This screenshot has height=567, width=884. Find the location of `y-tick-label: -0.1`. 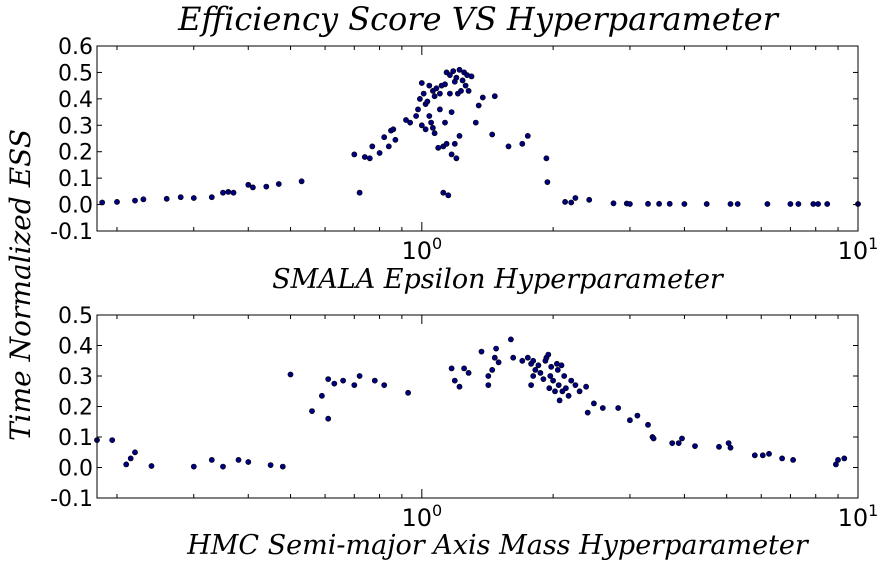

y-tick-label: -0.1 is located at coordinates (71, 232).